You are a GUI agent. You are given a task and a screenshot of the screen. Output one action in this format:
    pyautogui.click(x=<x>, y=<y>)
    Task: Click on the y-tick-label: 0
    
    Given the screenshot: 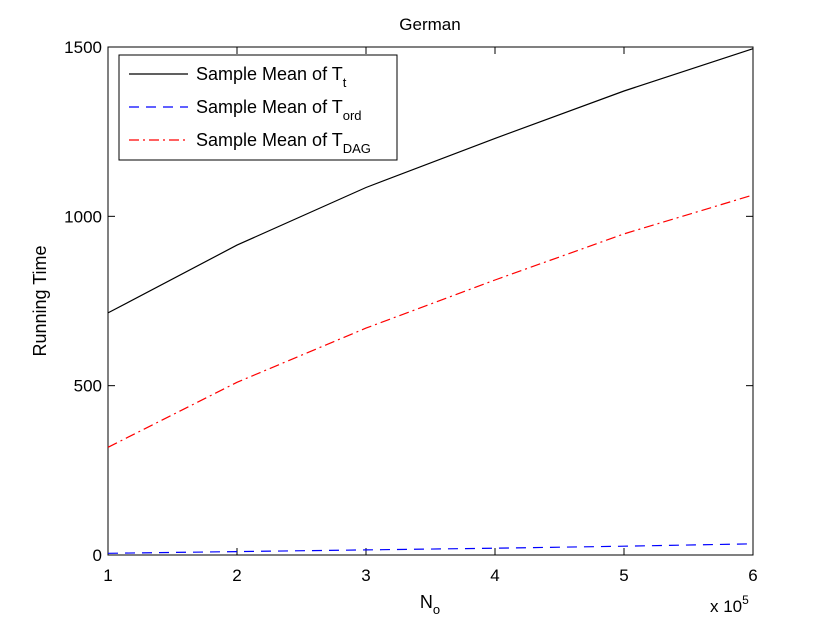 What is the action you would take?
    pyautogui.click(x=97, y=555)
    